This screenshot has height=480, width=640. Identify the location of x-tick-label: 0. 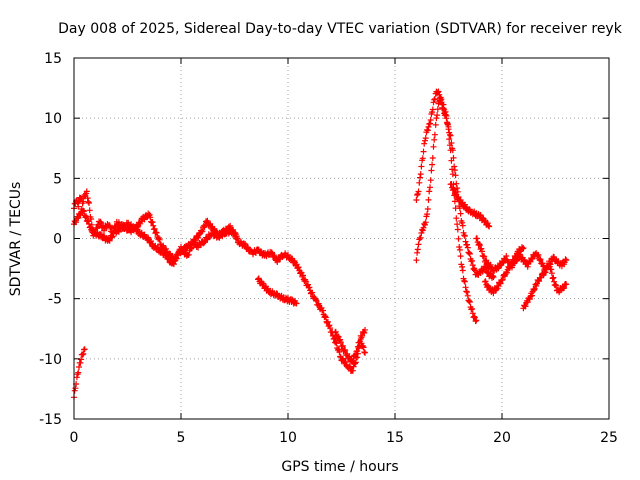
(74, 438).